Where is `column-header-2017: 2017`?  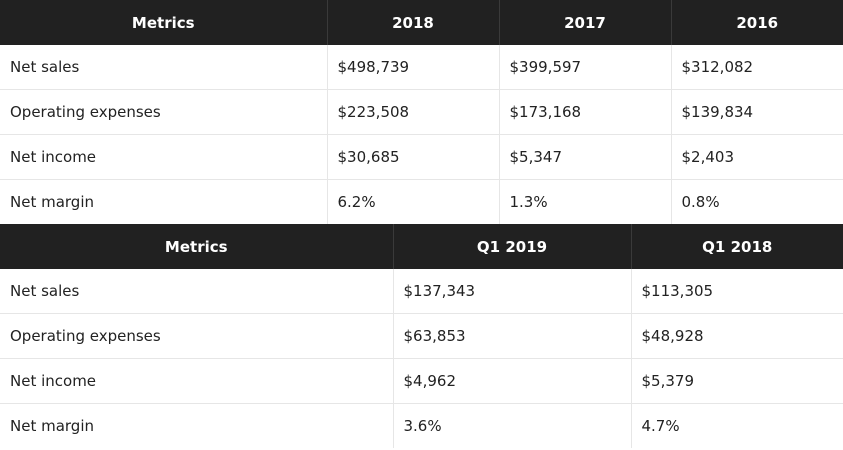 column-header-2017: 2017 is located at coordinates (585, 22).